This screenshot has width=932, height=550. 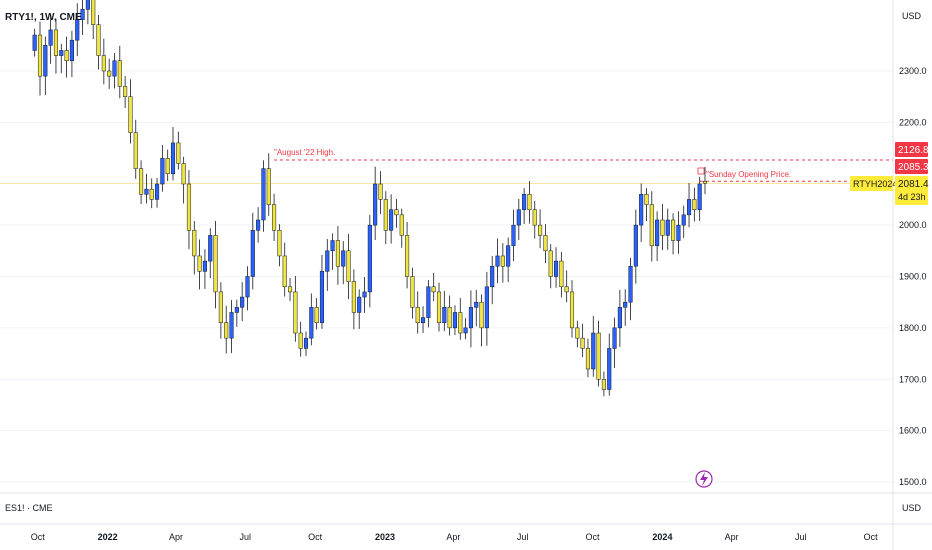 I want to click on svg-text: 2085.3, so click(x=913, y=167).